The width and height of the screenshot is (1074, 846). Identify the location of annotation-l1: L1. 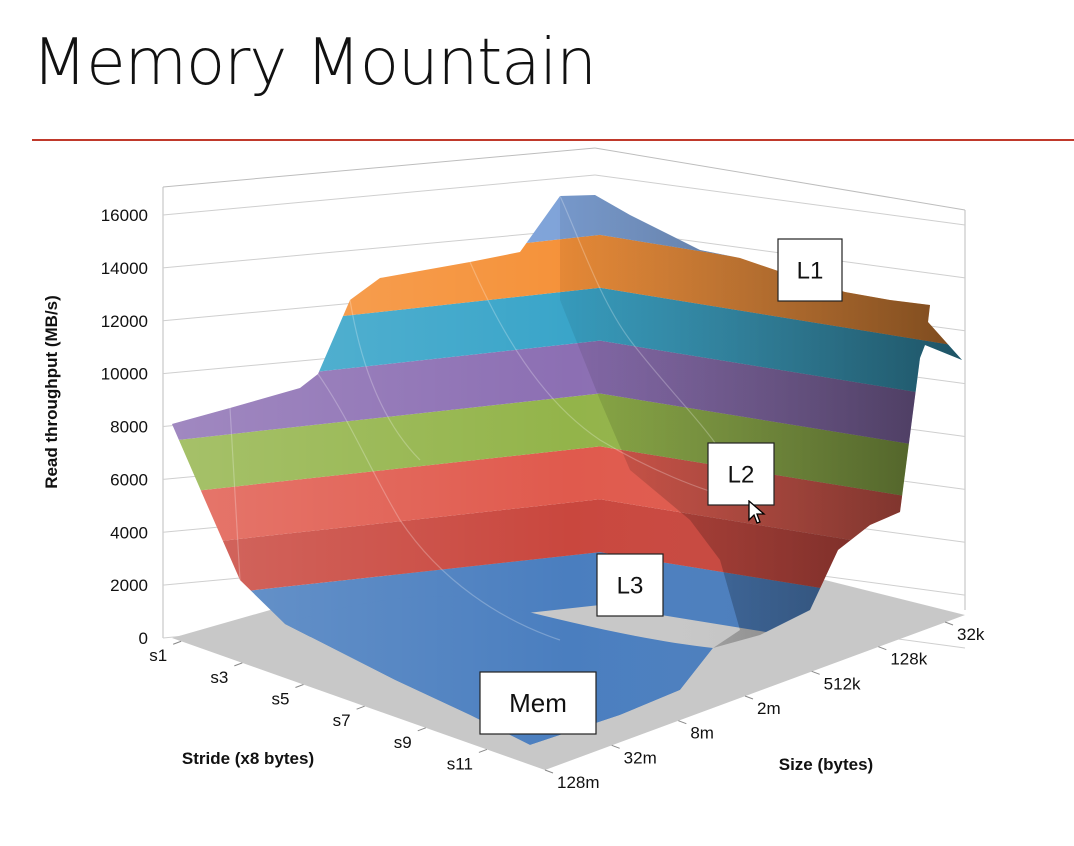
(810, 270).